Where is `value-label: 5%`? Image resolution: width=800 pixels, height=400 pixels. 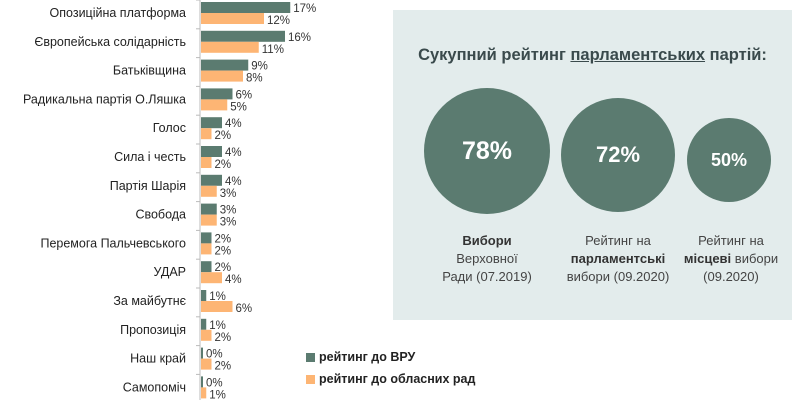
value-label: 5% is located at coordinates (238, 107).